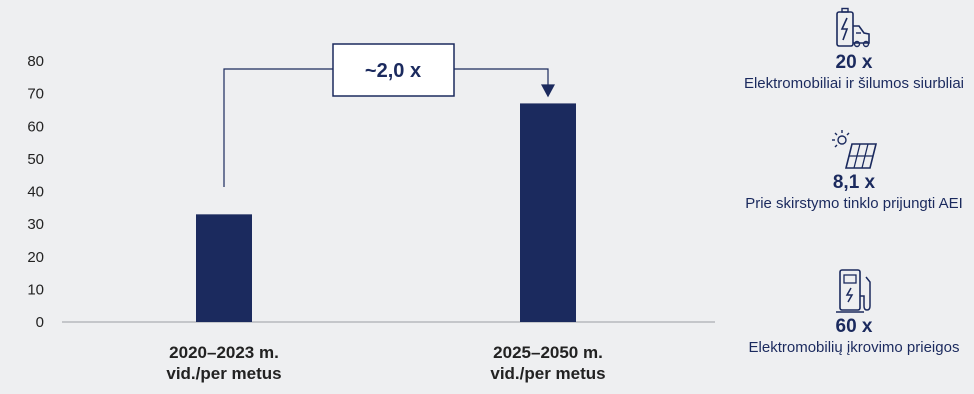 Image resolution: width=974 pixels, height=394 pixels. Describe the element at coordinates (35, 257) in the screenshot. I see `y-tick-label: 20` at that location.